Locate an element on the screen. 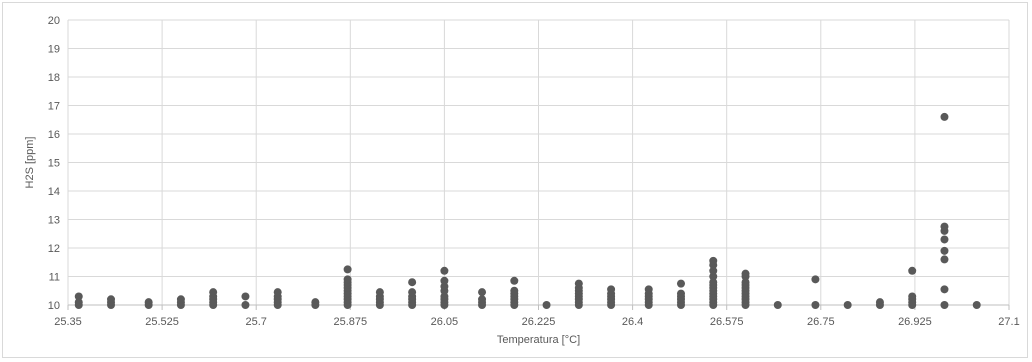 The width and height of the screenshot is (1032, 362). x-tick-label: 26.925 is located at coordinates (915, 322).